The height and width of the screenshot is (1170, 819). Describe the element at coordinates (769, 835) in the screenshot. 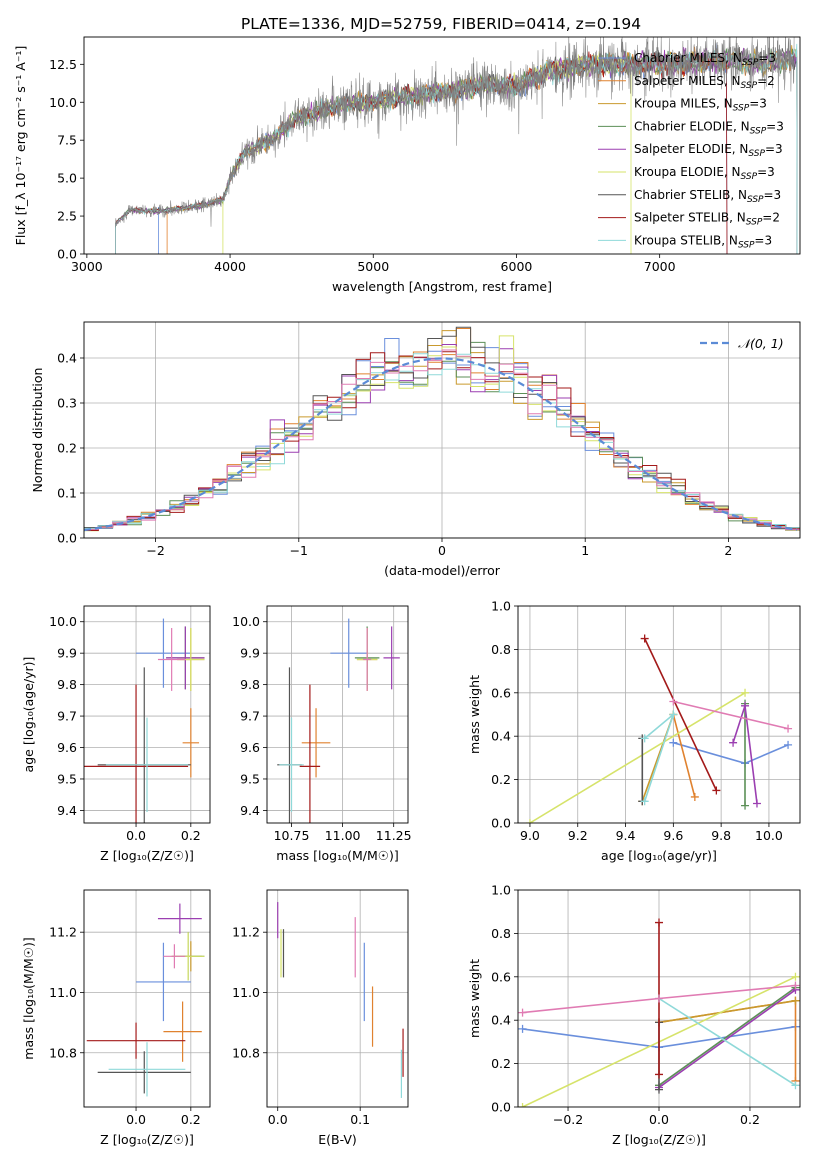

I see `x-tick-label: 10.0` at that location.